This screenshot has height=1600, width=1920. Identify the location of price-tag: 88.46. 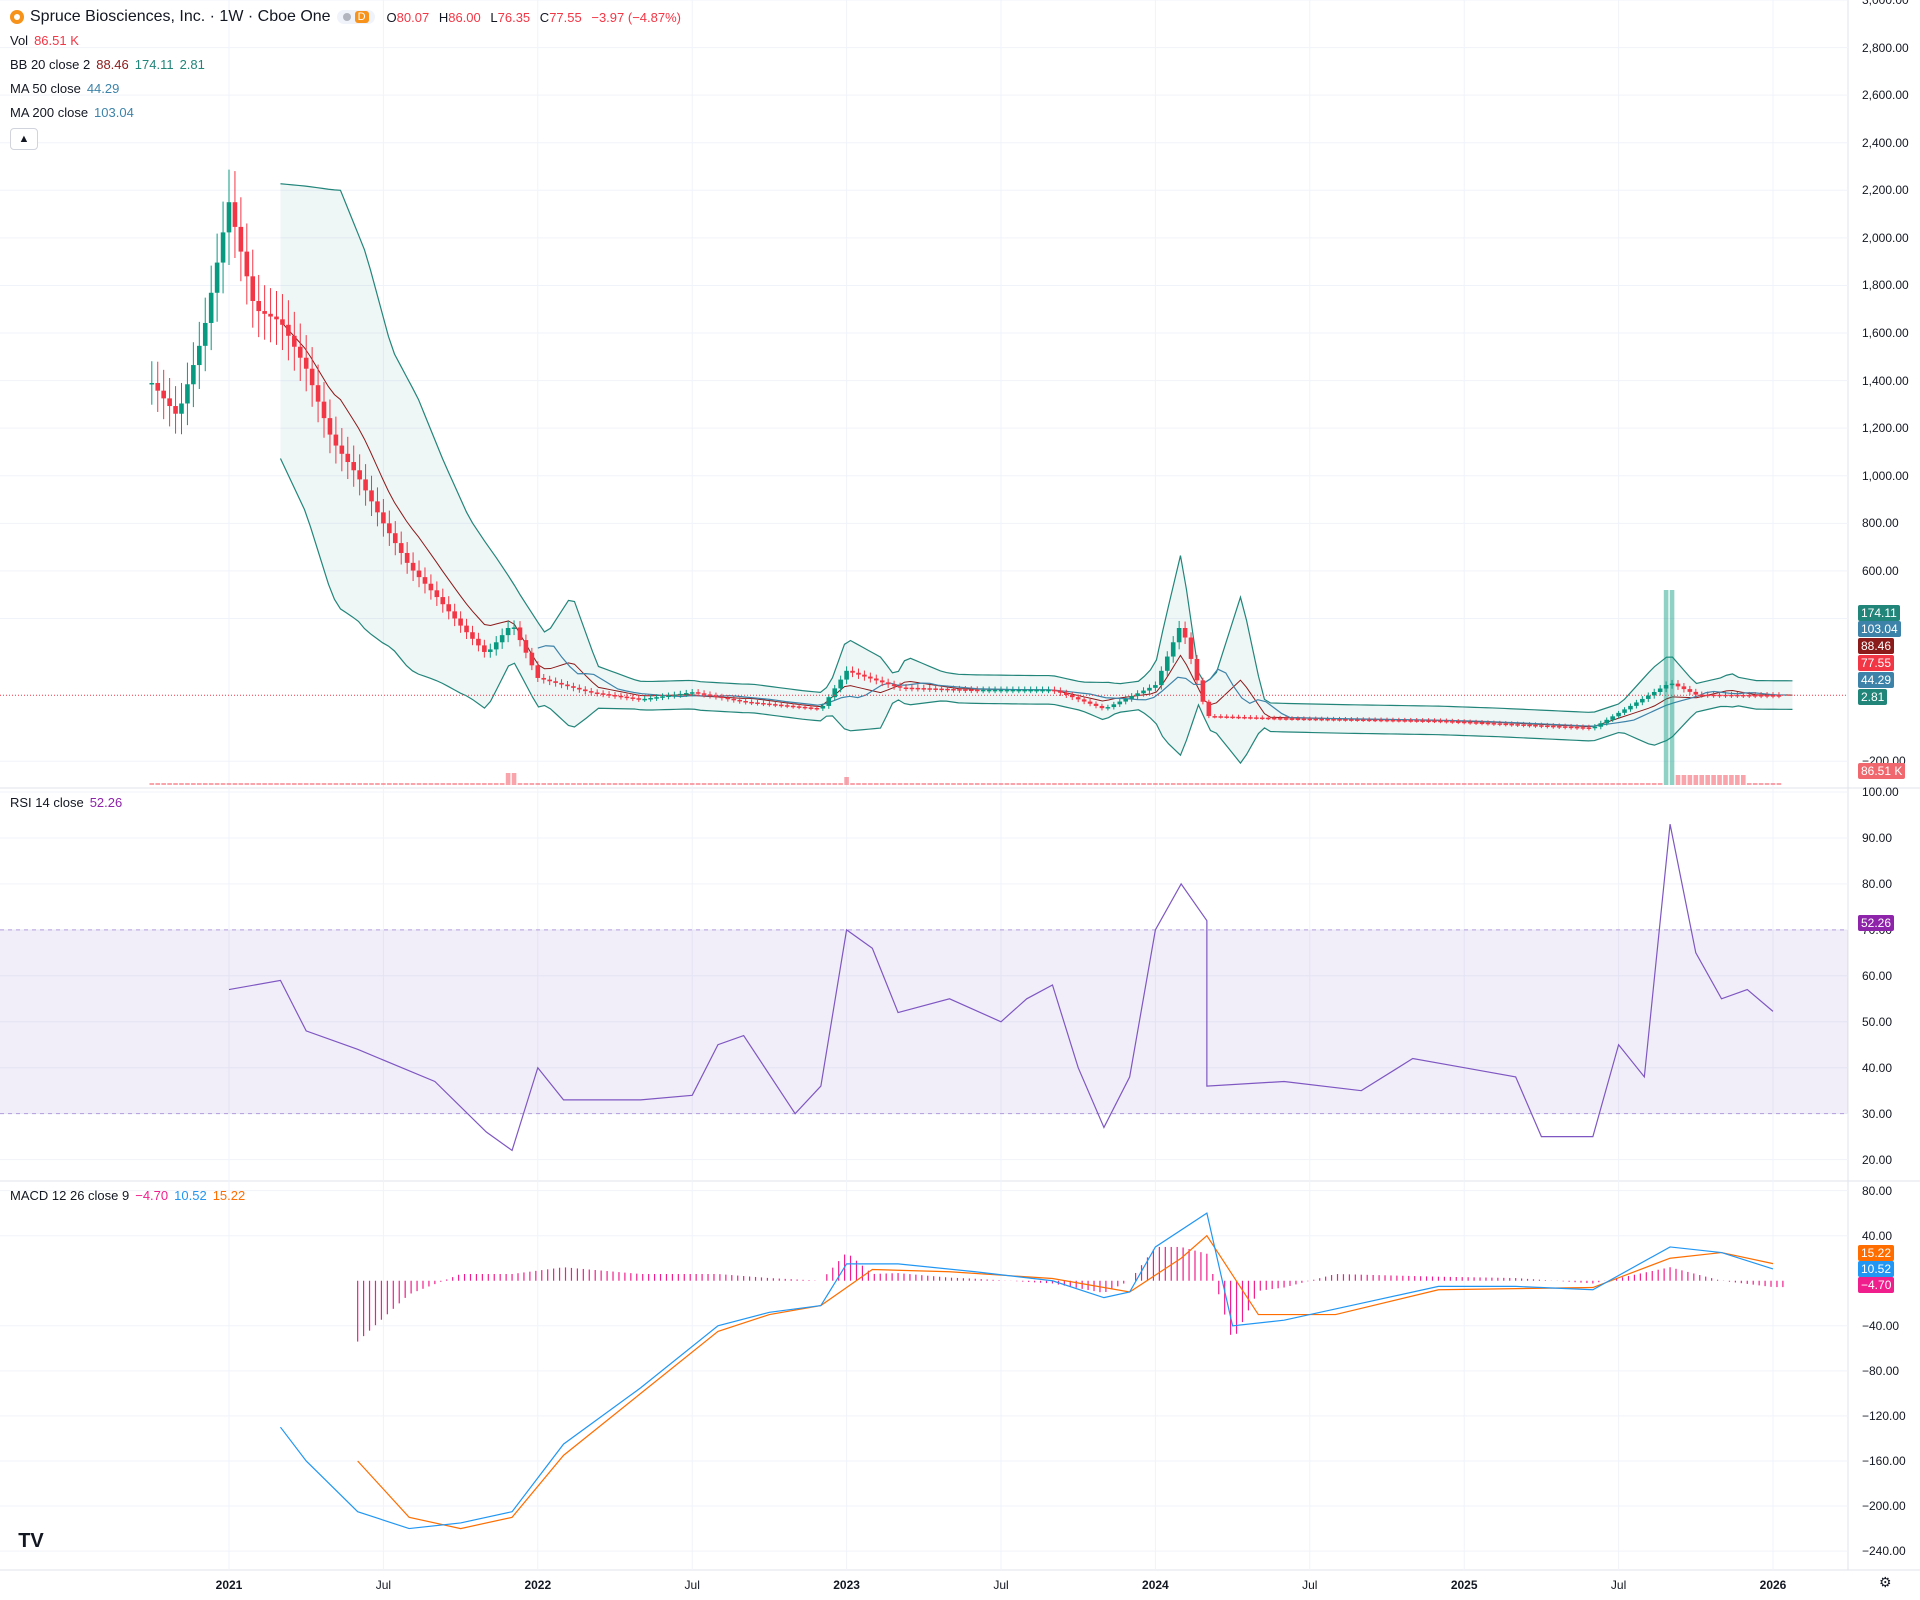
(1876, 646).